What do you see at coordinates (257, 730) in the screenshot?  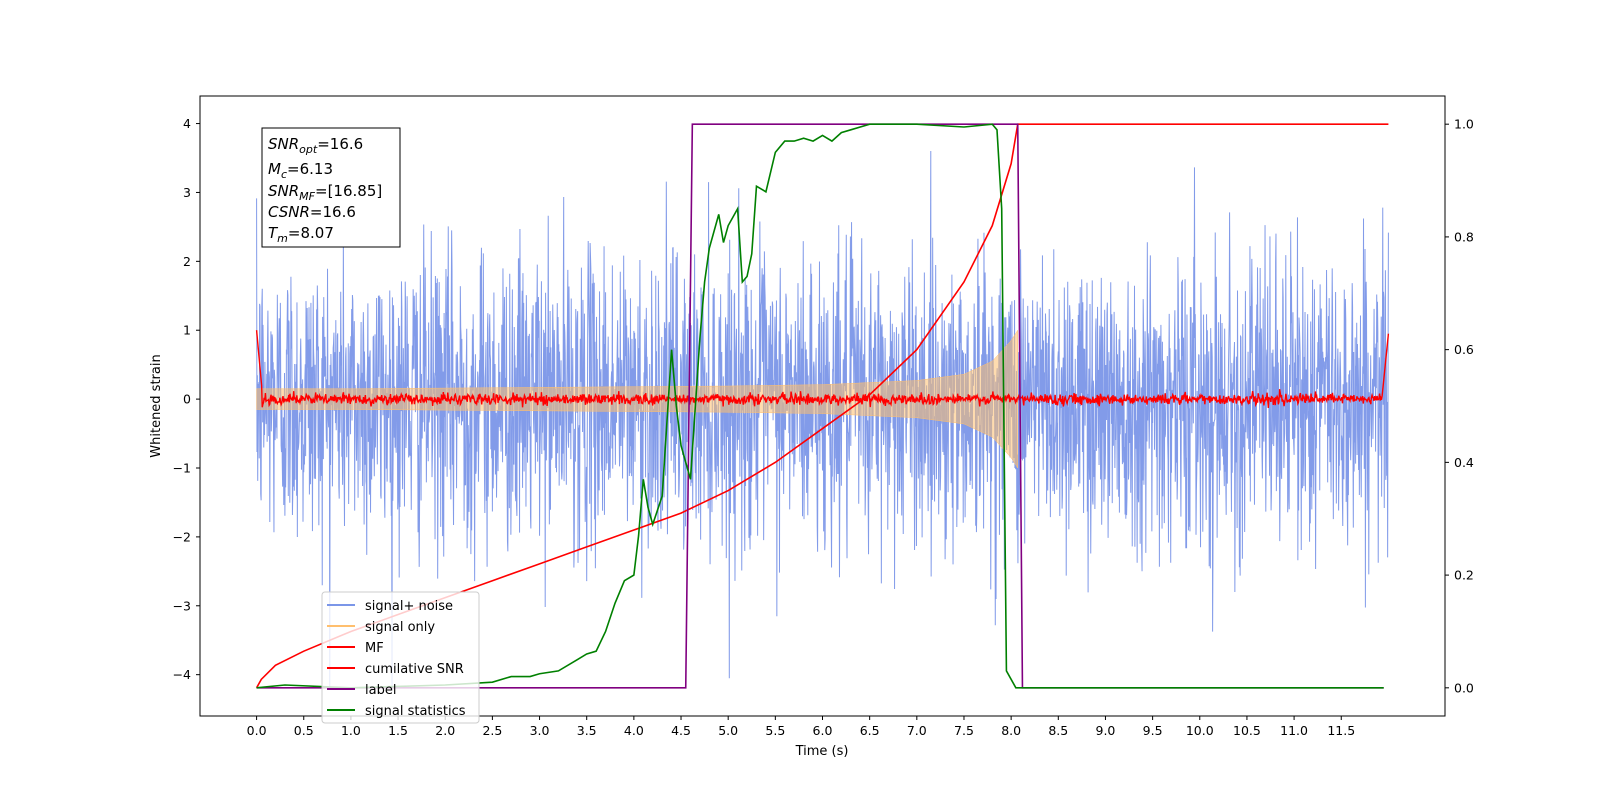 I see `x-tick-label: 0.0` at bounding box center [257, 730].